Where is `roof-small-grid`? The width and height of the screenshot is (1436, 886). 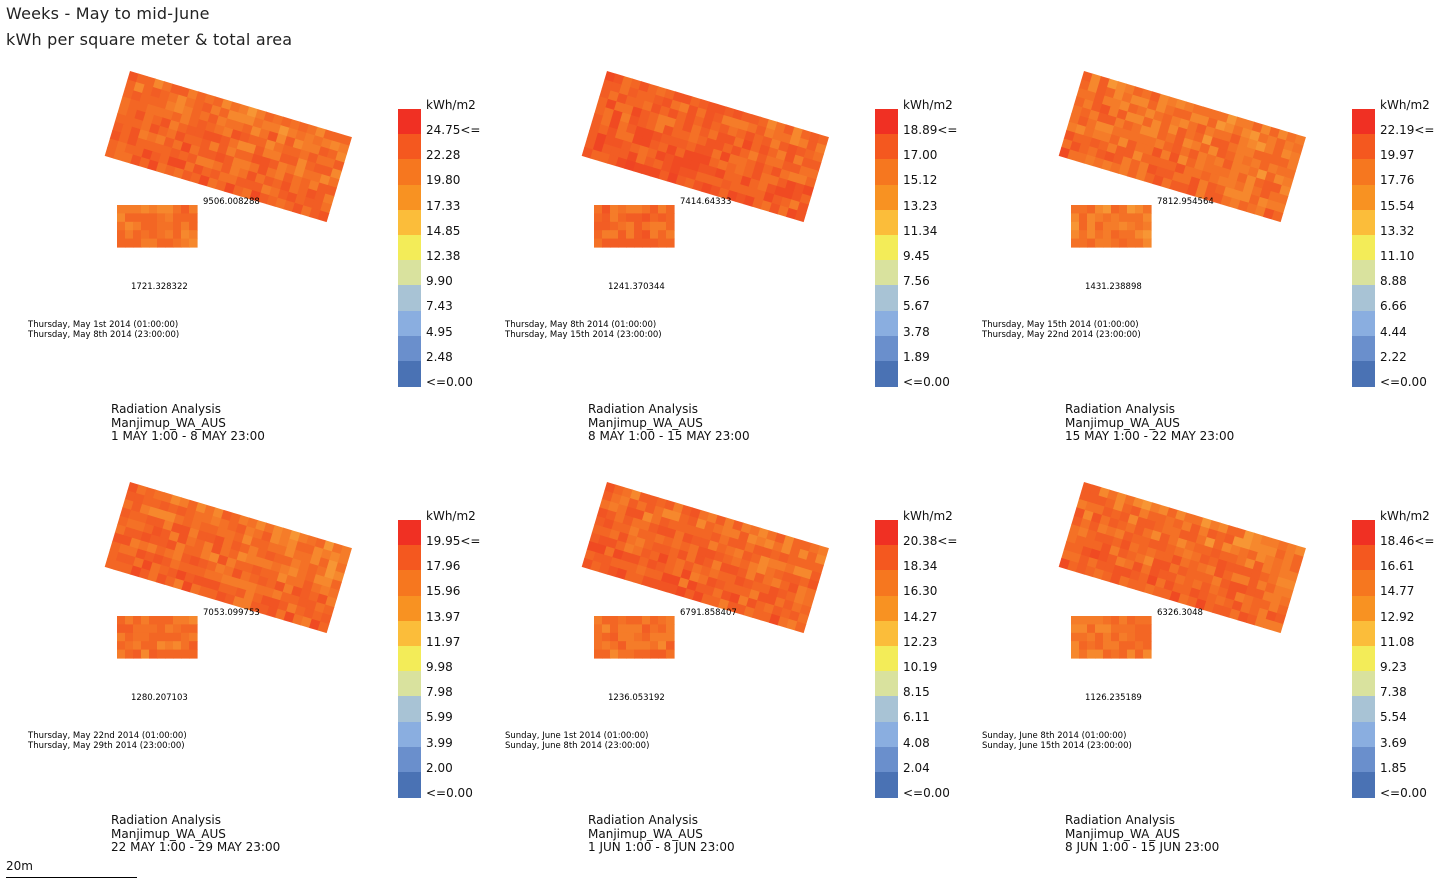 roof-small-grid is located at coordinates (157, 226).